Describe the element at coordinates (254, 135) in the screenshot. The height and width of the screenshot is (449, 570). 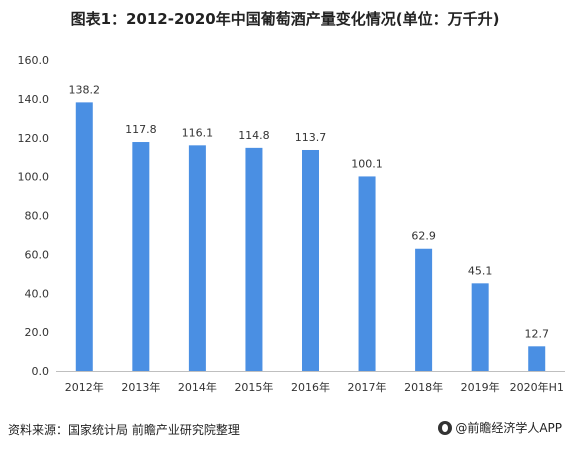
I see `data-label: 114.8` at that location.